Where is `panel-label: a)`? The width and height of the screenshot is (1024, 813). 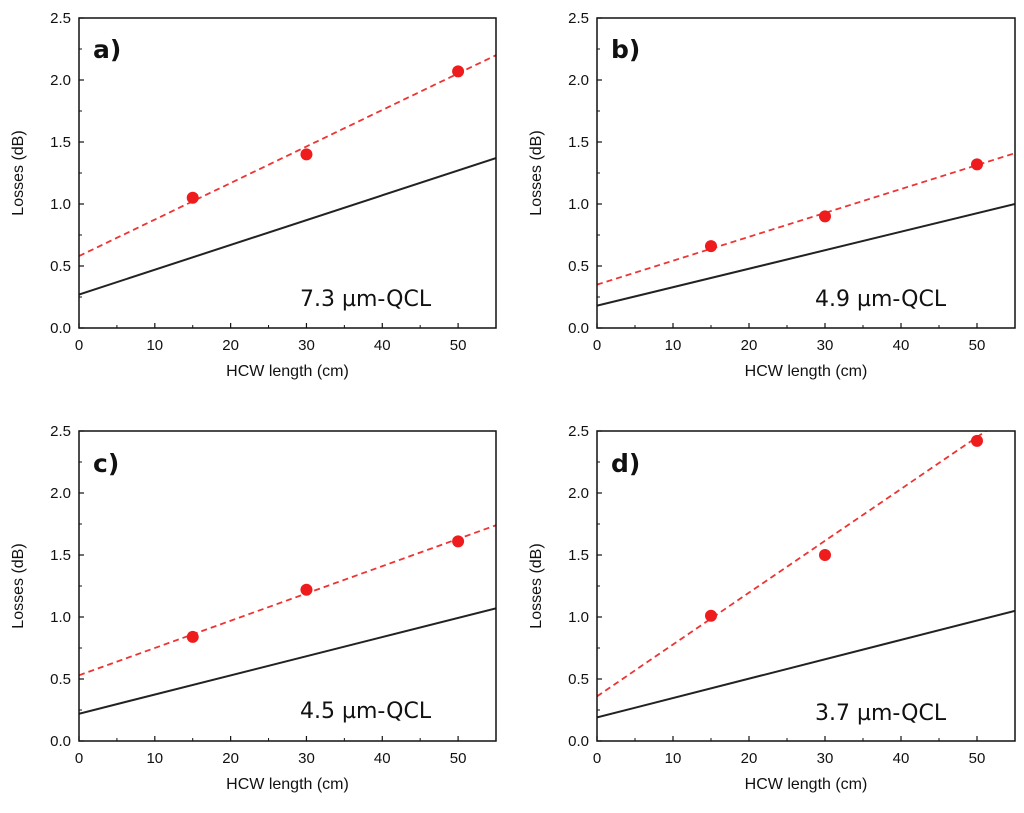
panel-label: a) is located at coordinates (107, 49).